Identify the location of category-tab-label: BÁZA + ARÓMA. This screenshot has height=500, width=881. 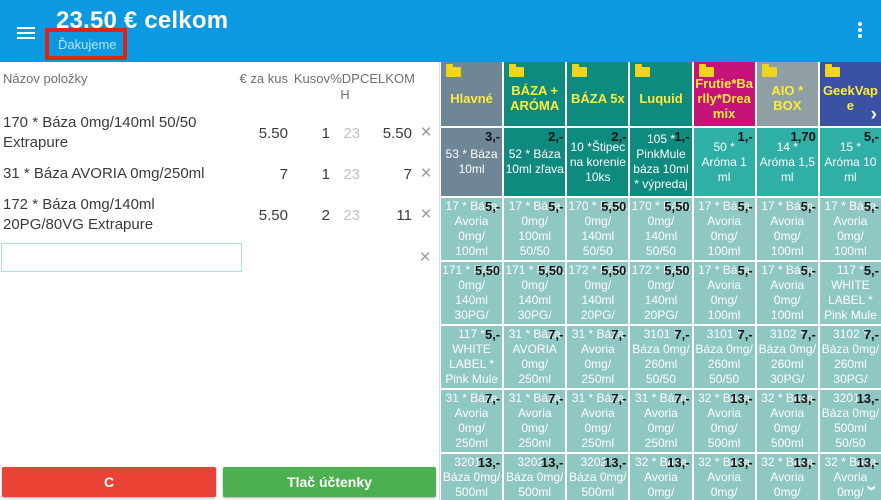
(535, 98).